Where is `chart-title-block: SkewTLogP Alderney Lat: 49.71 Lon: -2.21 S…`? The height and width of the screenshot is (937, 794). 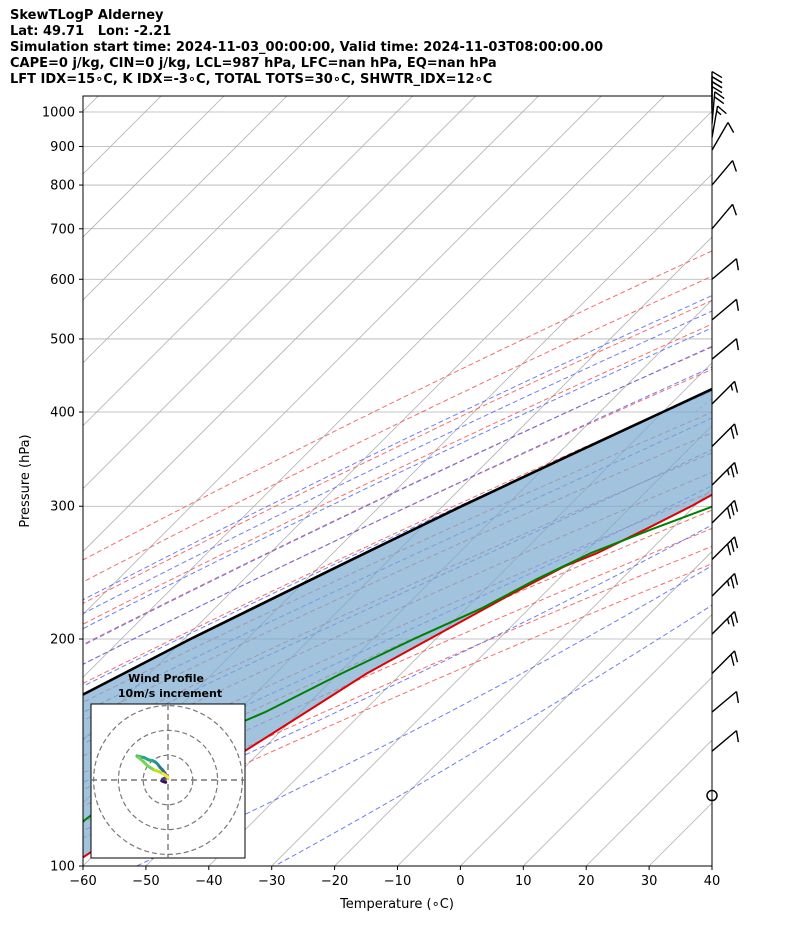
chart-title-block: SkewTLogP Alderney Lat: 49.71 Lon: -2.21 S… is located at coordinates (306, 48).